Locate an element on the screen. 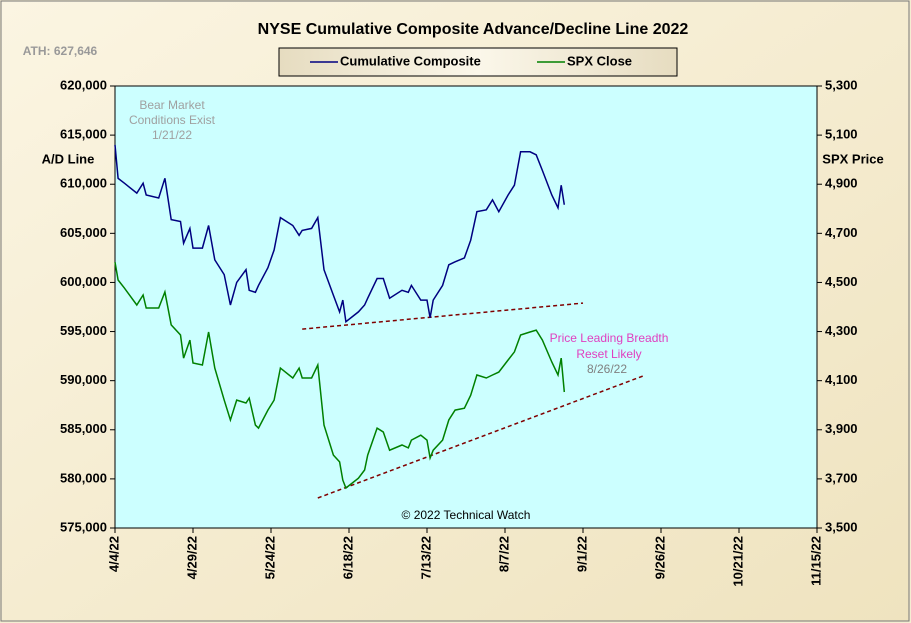 The width and height of the screenshot is (911, 623). y-tick-label: 580,000 is located at coordinates (83, 477).